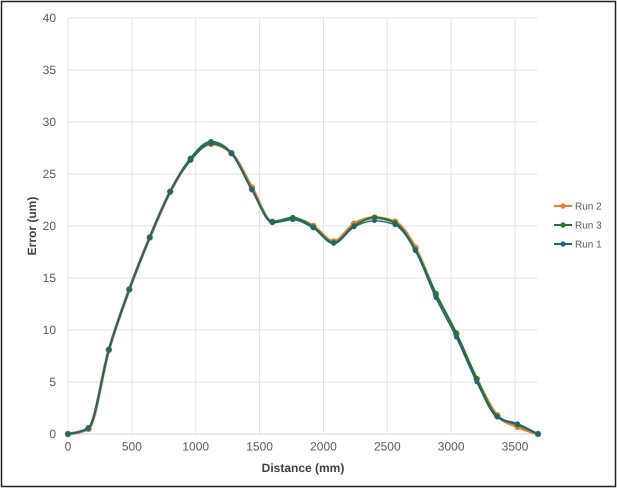 The width and height of the screenshot is (617, 488). What do you see at coordinates (49, 329) in the screenshot?
I see `y-tick-label: 10` at bounding box center [49, 329].